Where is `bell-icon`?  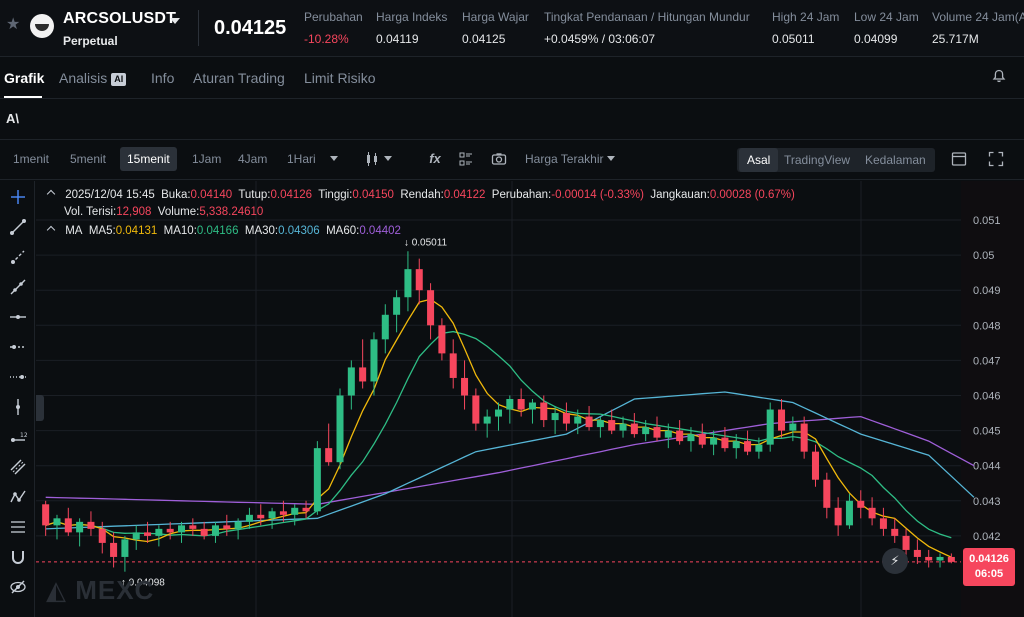 bell-icon is located at coordinates (999, 76).